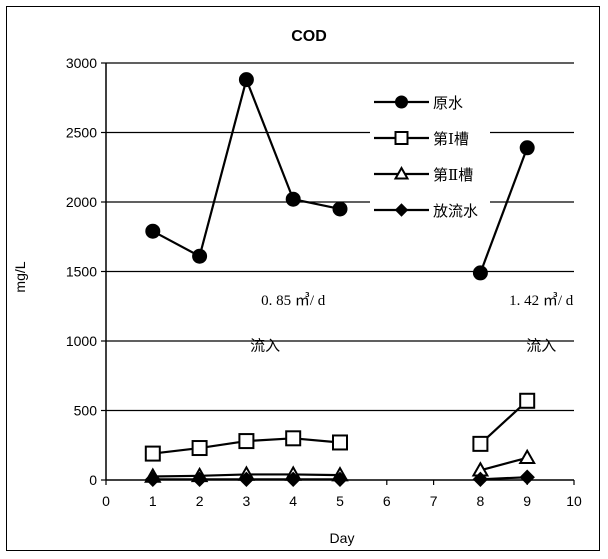 The image size is (608, 559). Describe the element at coordinates (541, 346) in the screenshot. I see `annotation-3: 流入` at that location.